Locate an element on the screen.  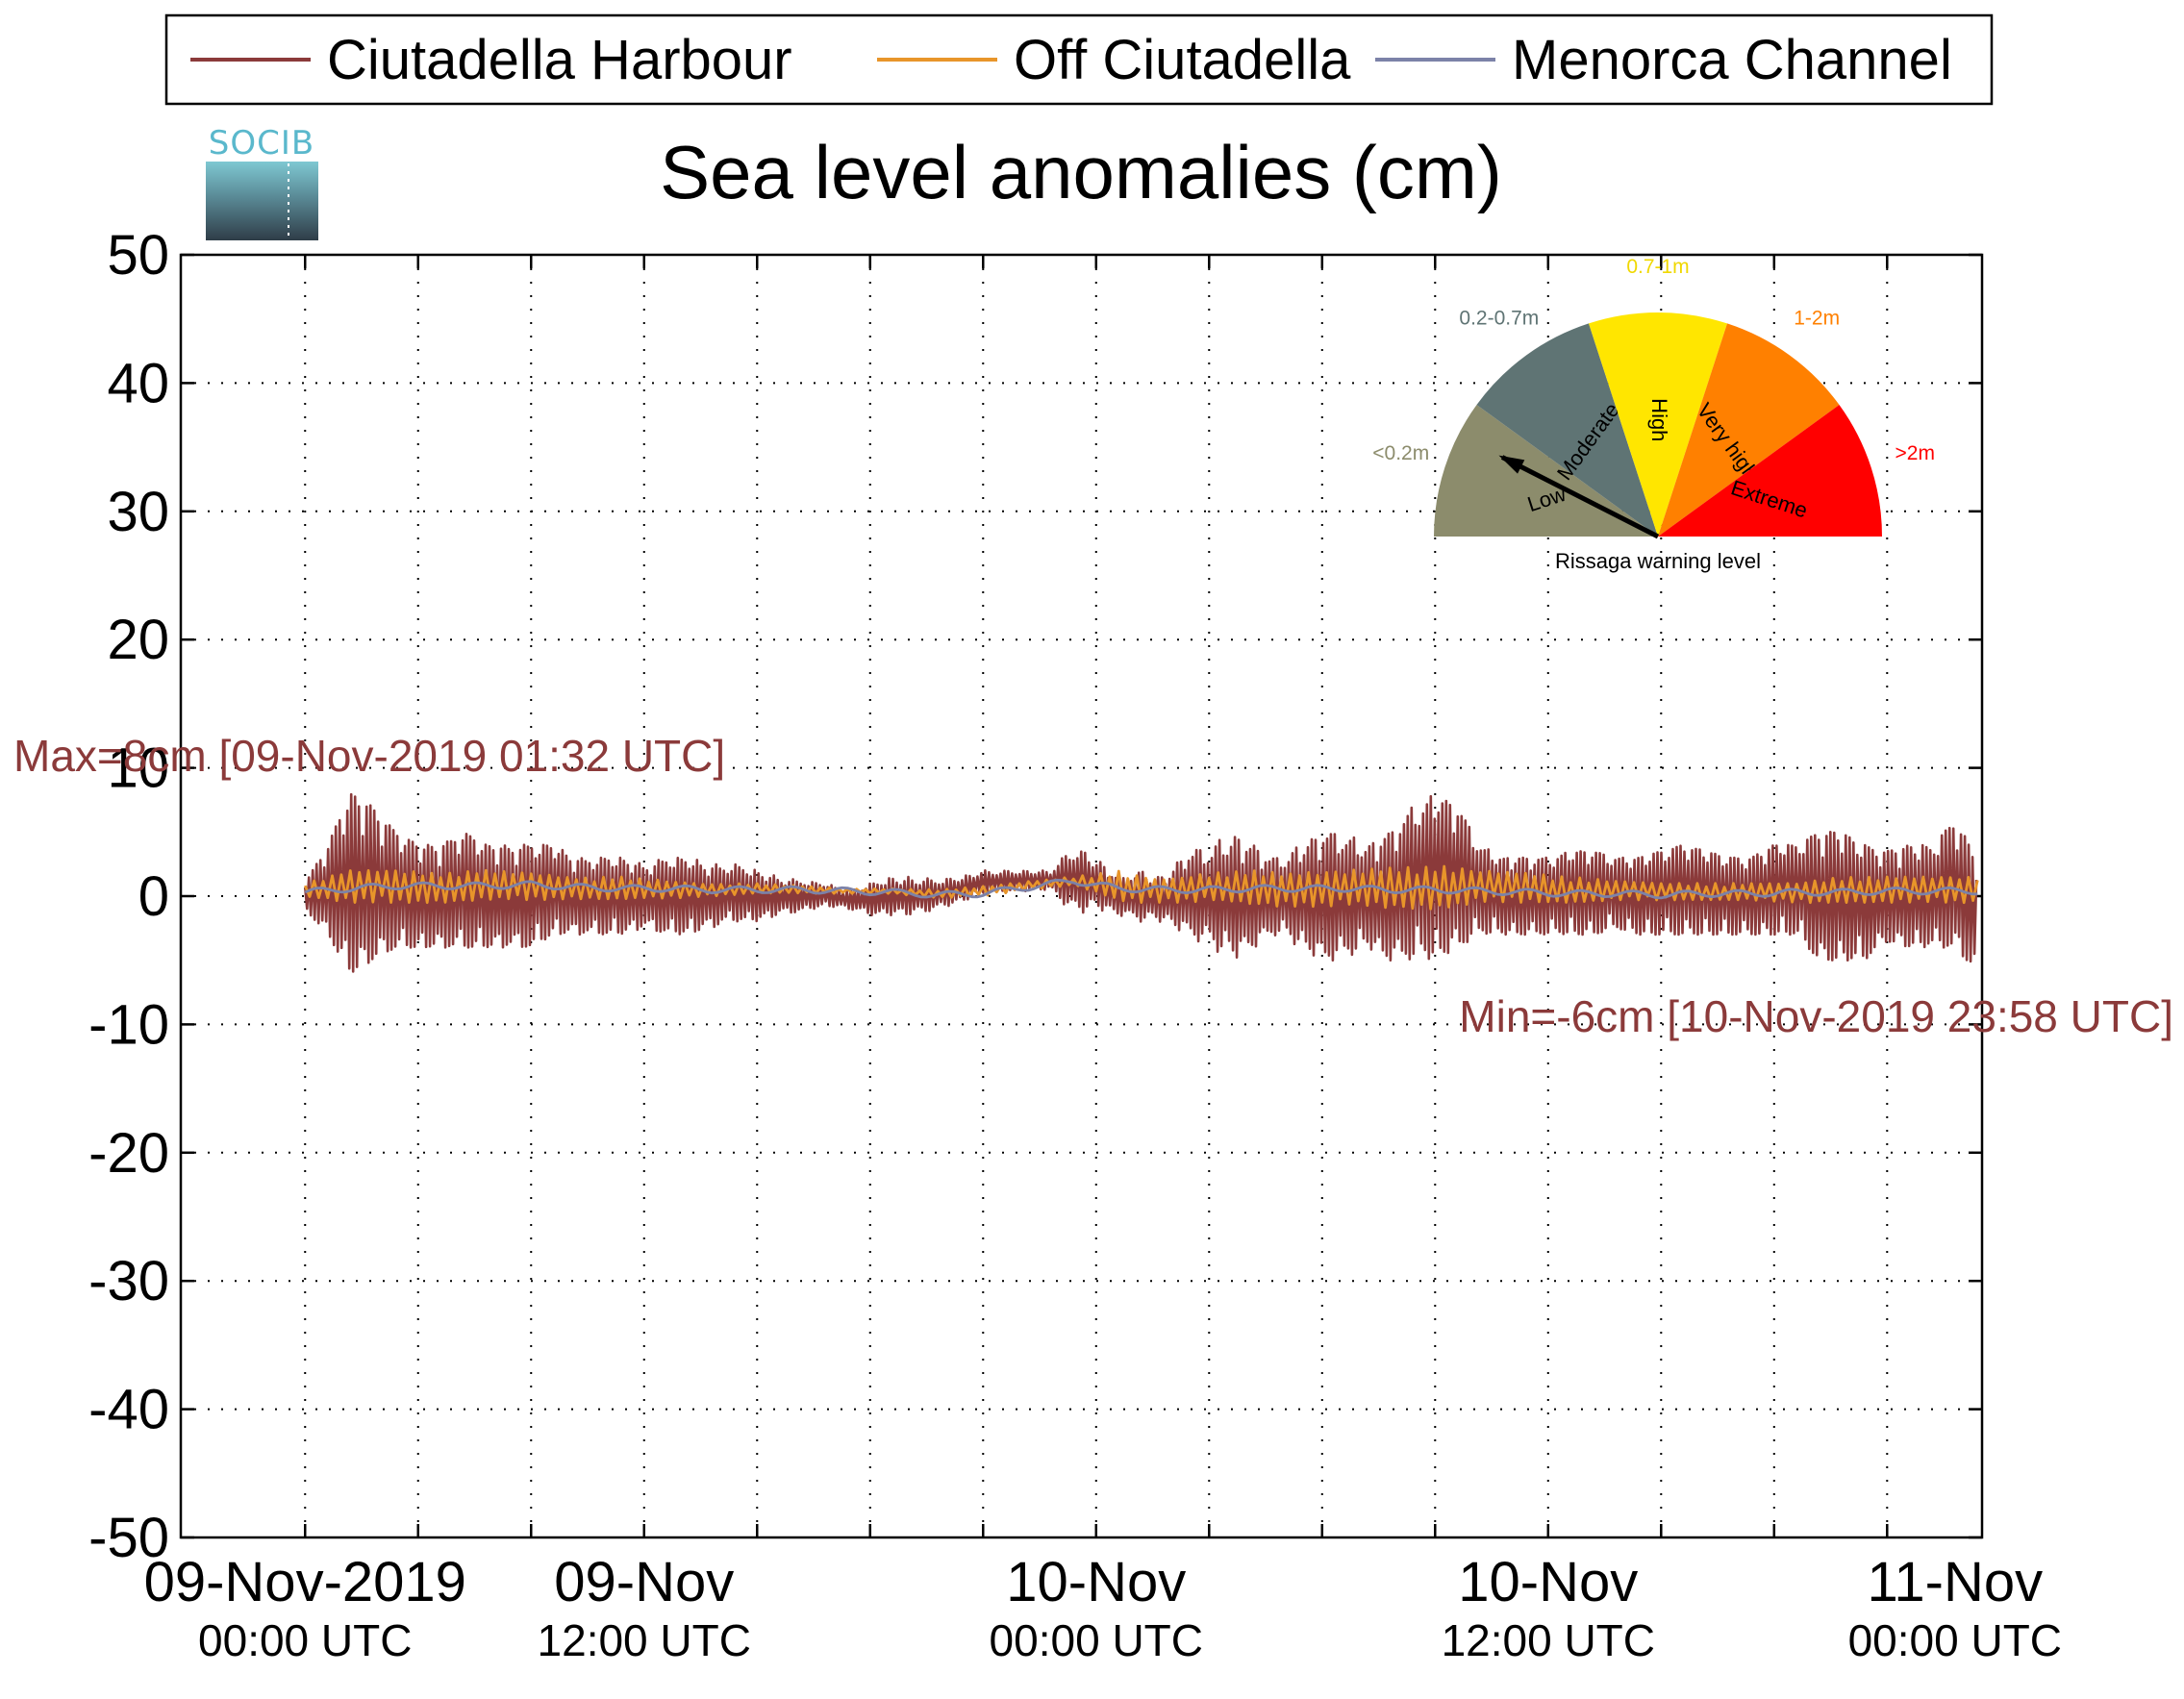
y-tick-label: -40 is located at coordinates (128, 1410).